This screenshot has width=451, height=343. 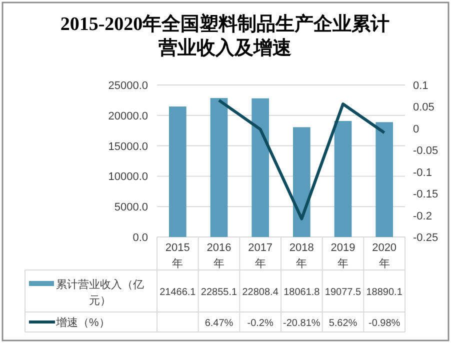 I want to click on y2-tick-label: -0.2, so click(x=422, y=216).